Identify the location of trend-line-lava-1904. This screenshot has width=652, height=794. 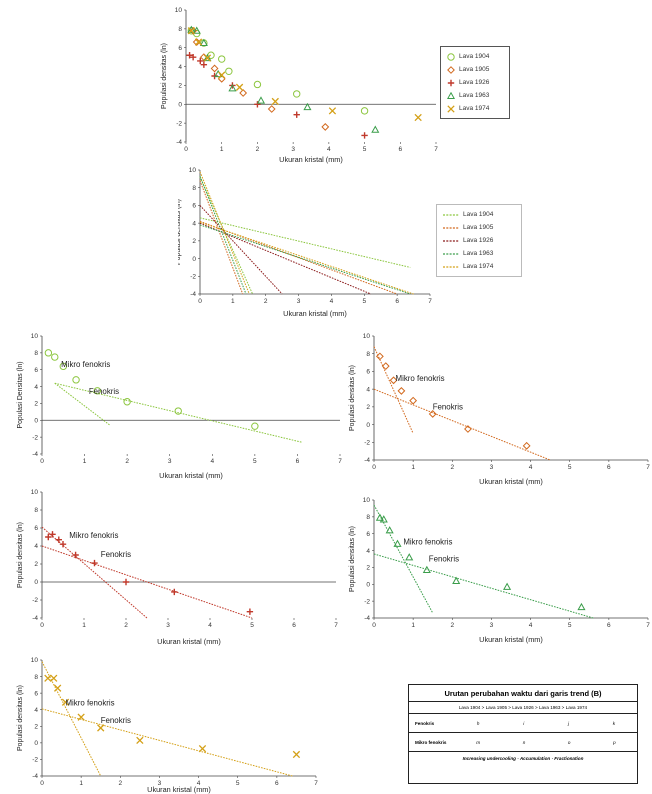
(226, 235).